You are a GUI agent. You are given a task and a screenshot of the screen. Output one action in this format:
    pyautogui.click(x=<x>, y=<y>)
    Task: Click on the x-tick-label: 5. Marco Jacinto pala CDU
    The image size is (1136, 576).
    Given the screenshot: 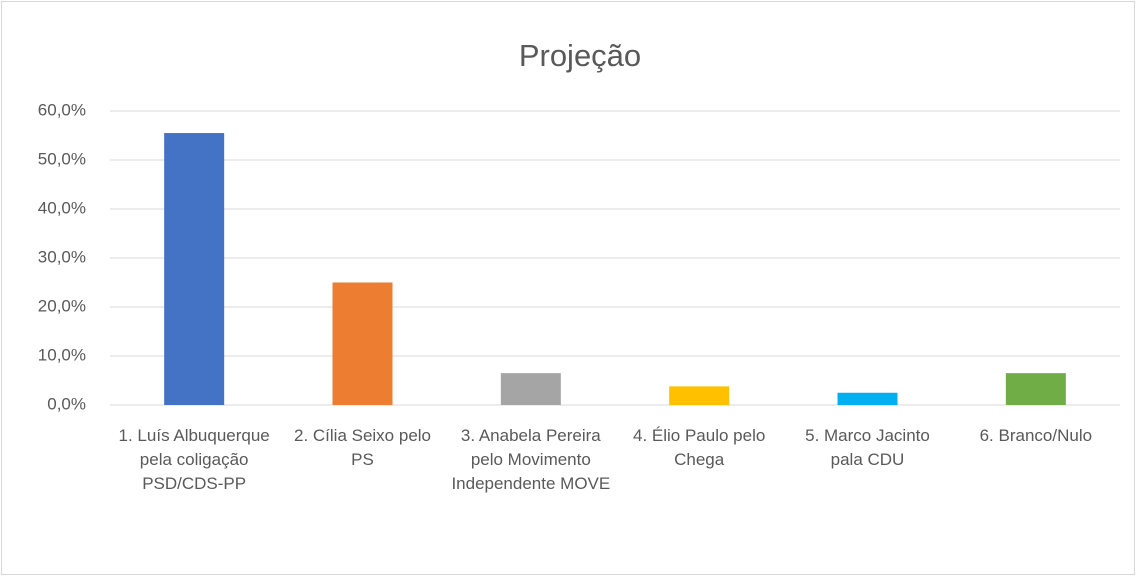 What is the action you would take?
    pyautogui.click(x=867, y=447)
    